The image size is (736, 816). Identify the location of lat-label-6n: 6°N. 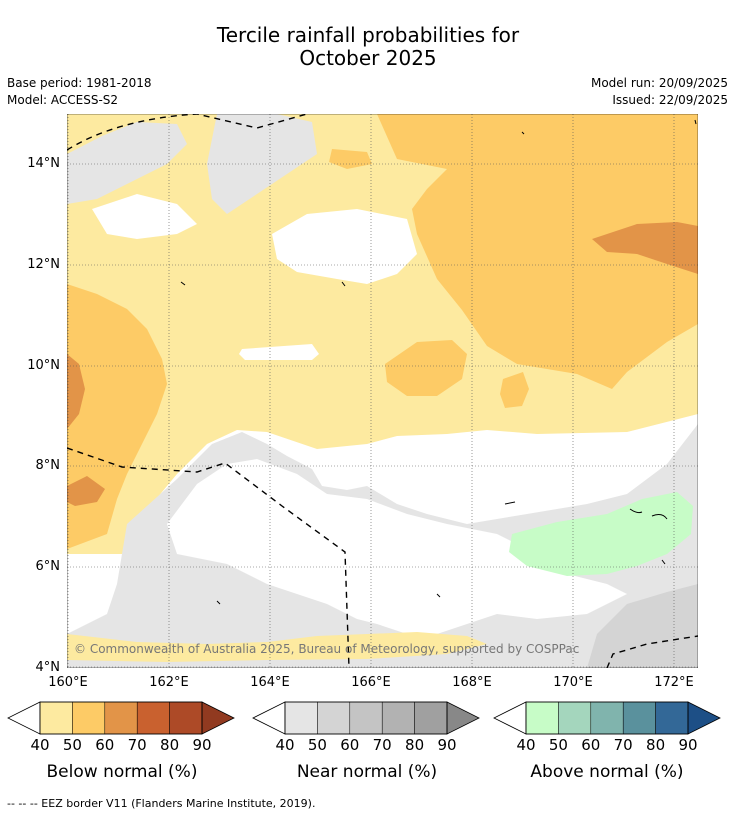
(48, 566).